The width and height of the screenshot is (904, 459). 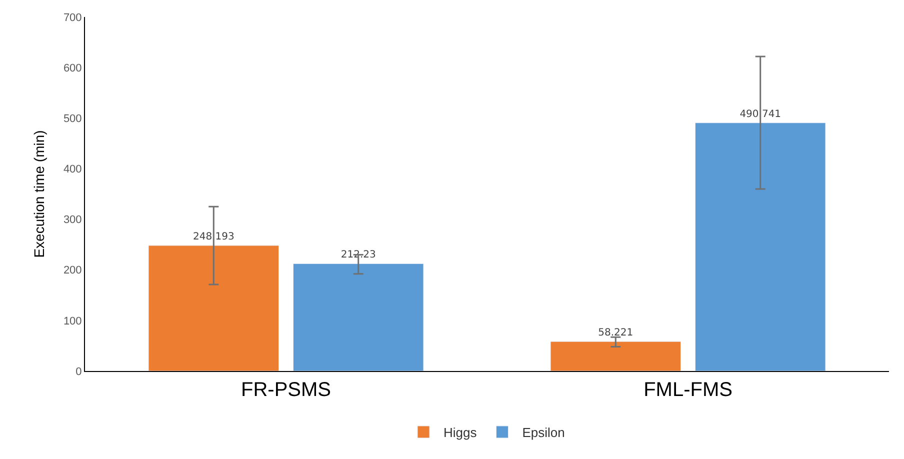 What do you see at coordinates (358, 255) in the screenshot?
I see `data-label: 212.23` at bounding box center [358, 255].